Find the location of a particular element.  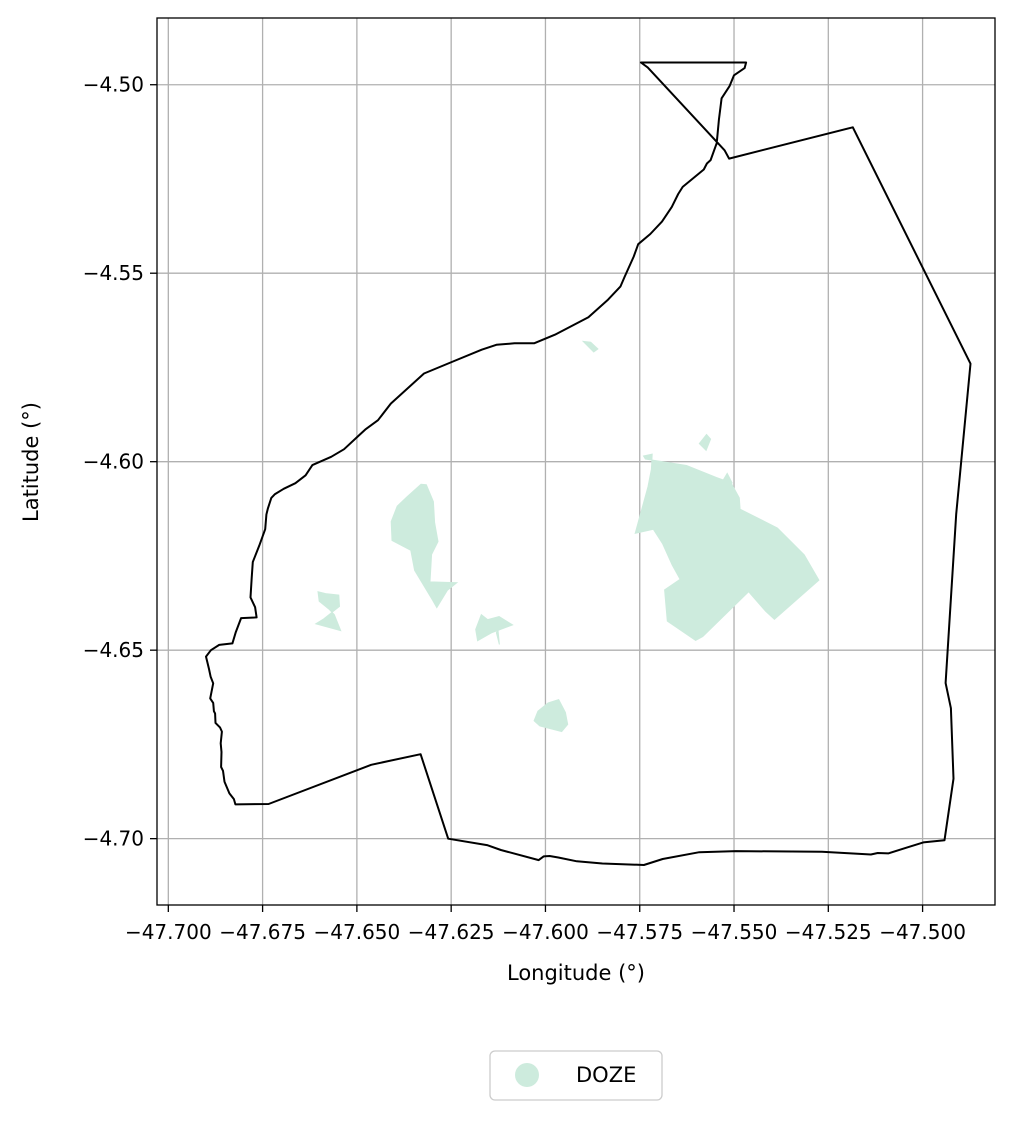

y-axis-ticks: −4.50 −4.55 −4.60 −4.65 −4.70 is located at coordinates (120, 462).